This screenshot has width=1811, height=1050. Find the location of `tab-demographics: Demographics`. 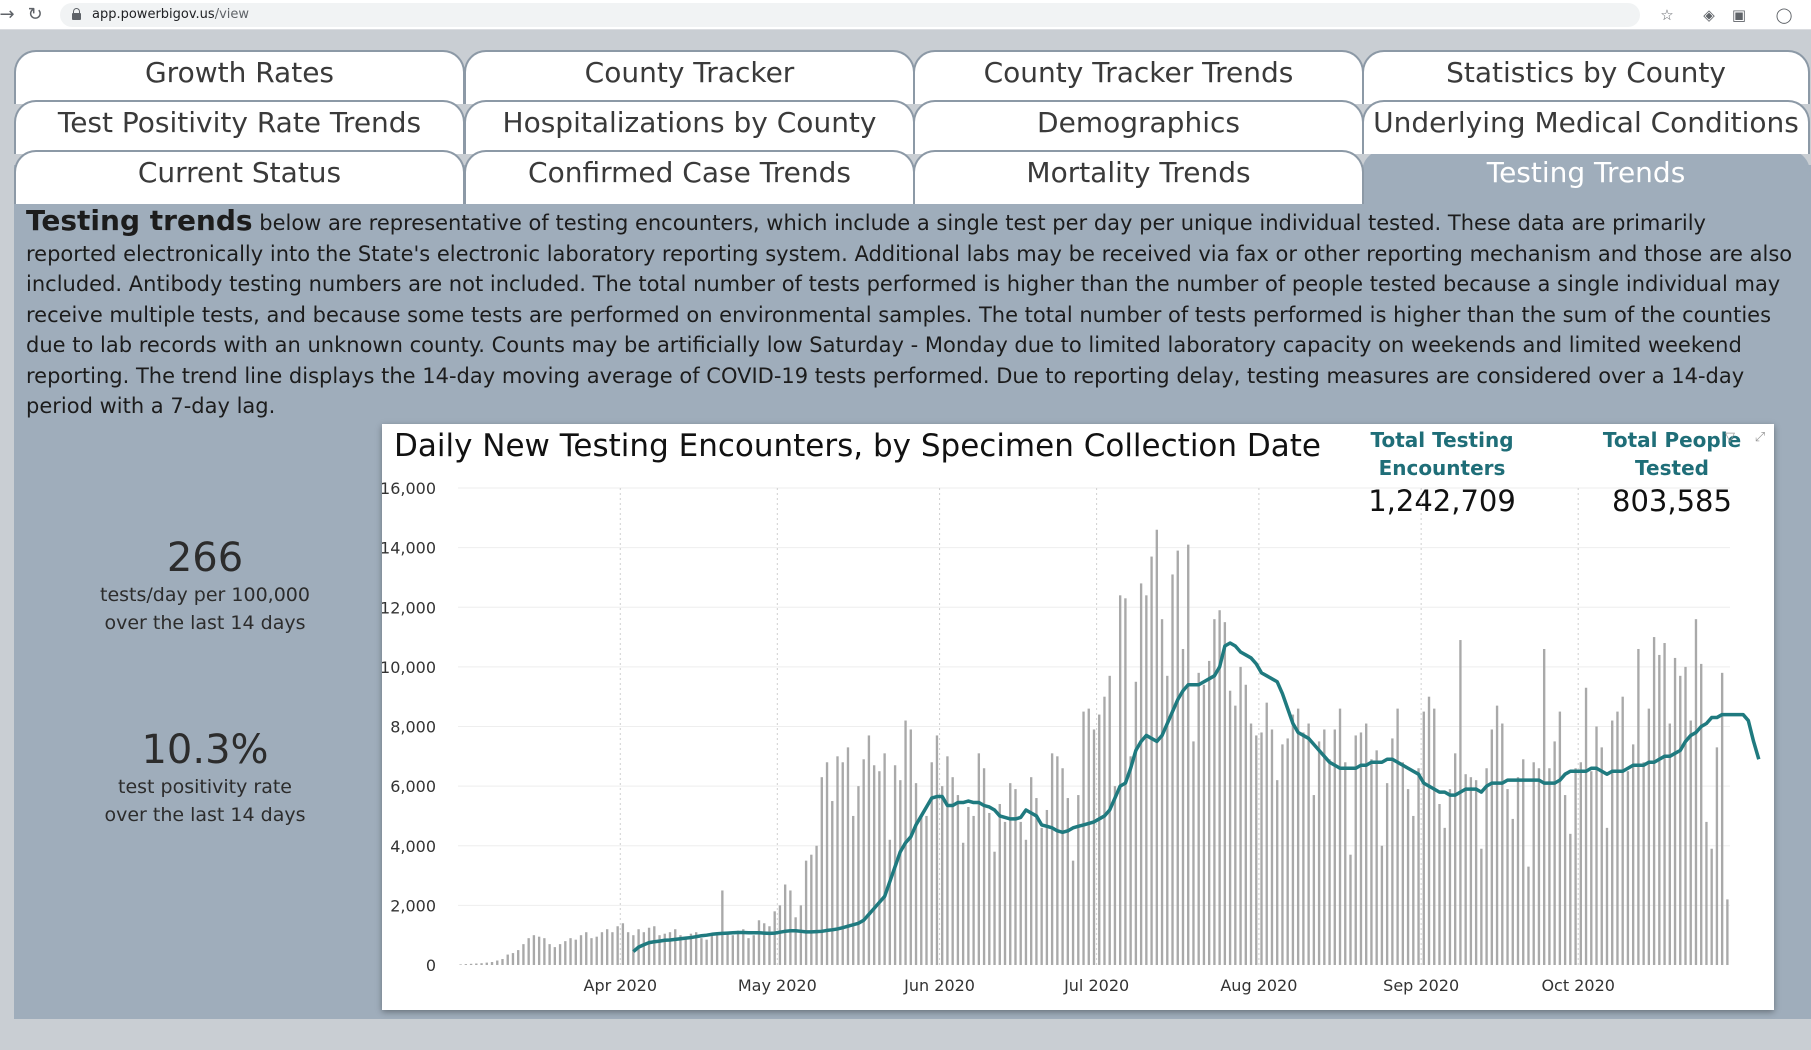

tab-demographics: Demographics is located at coordinates (1138, 127).